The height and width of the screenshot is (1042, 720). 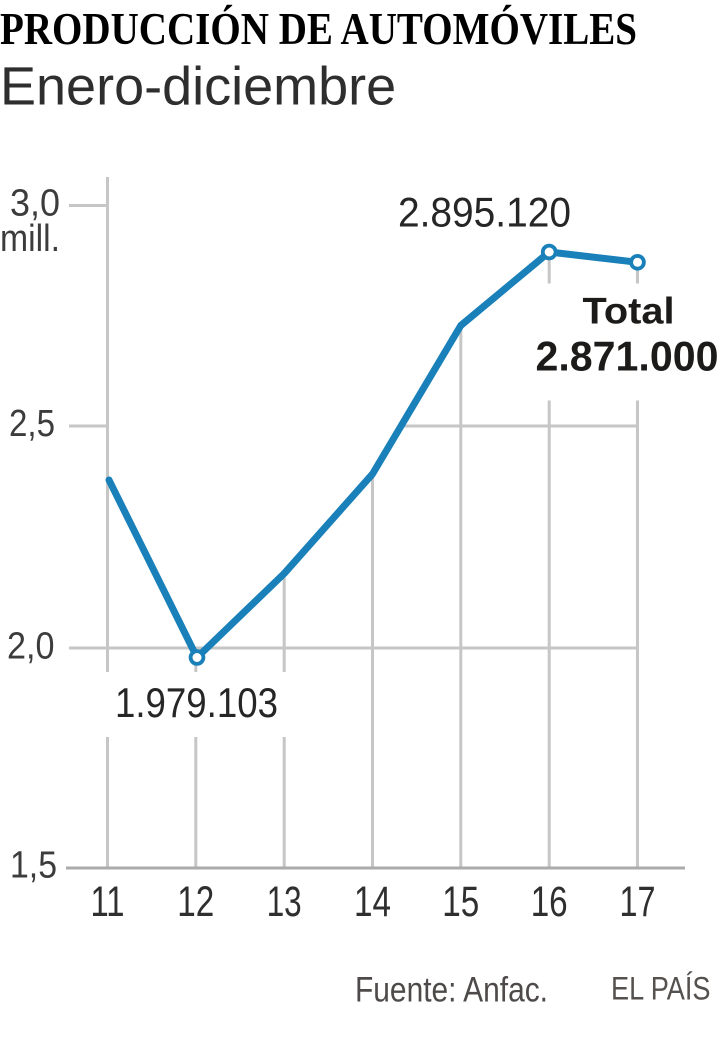 I want to click on svg-text: Total, so click(x=629, y=310).